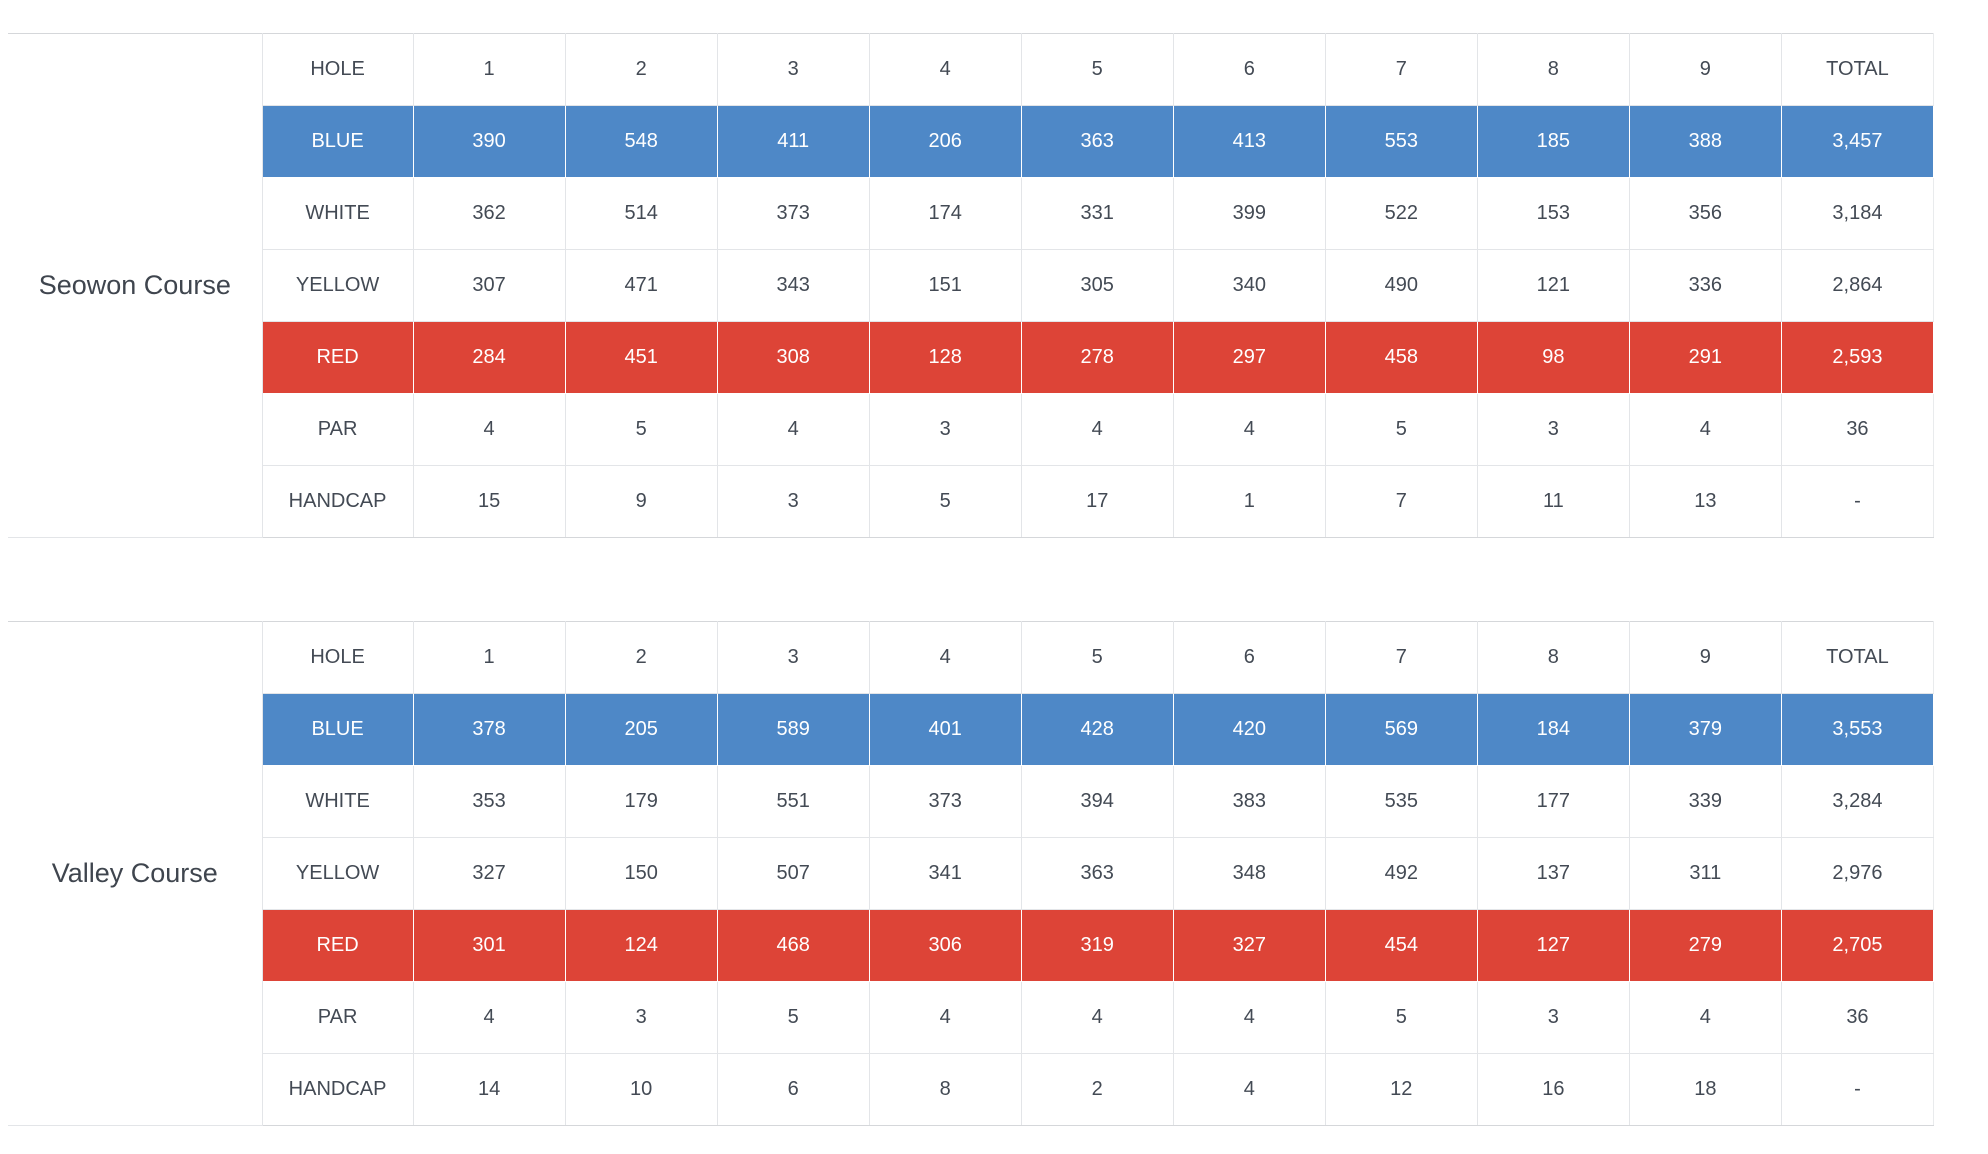  I want to click on score-cell: 343, so click(793, 285).